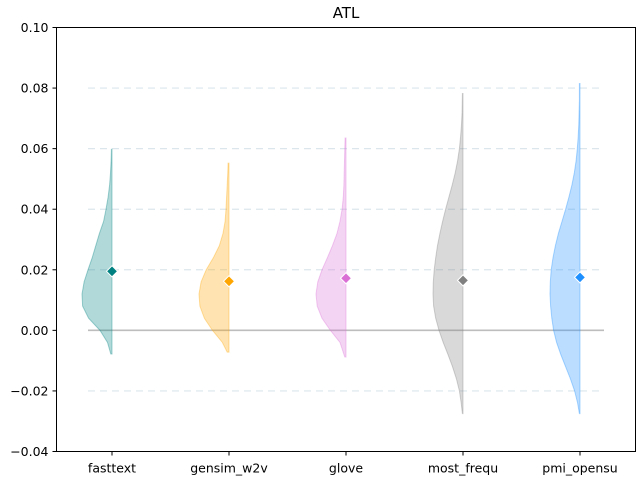 The width and height of the screenshot is (640, 480). I want to click on y-tick-label: 0.08, so click(35, 88).